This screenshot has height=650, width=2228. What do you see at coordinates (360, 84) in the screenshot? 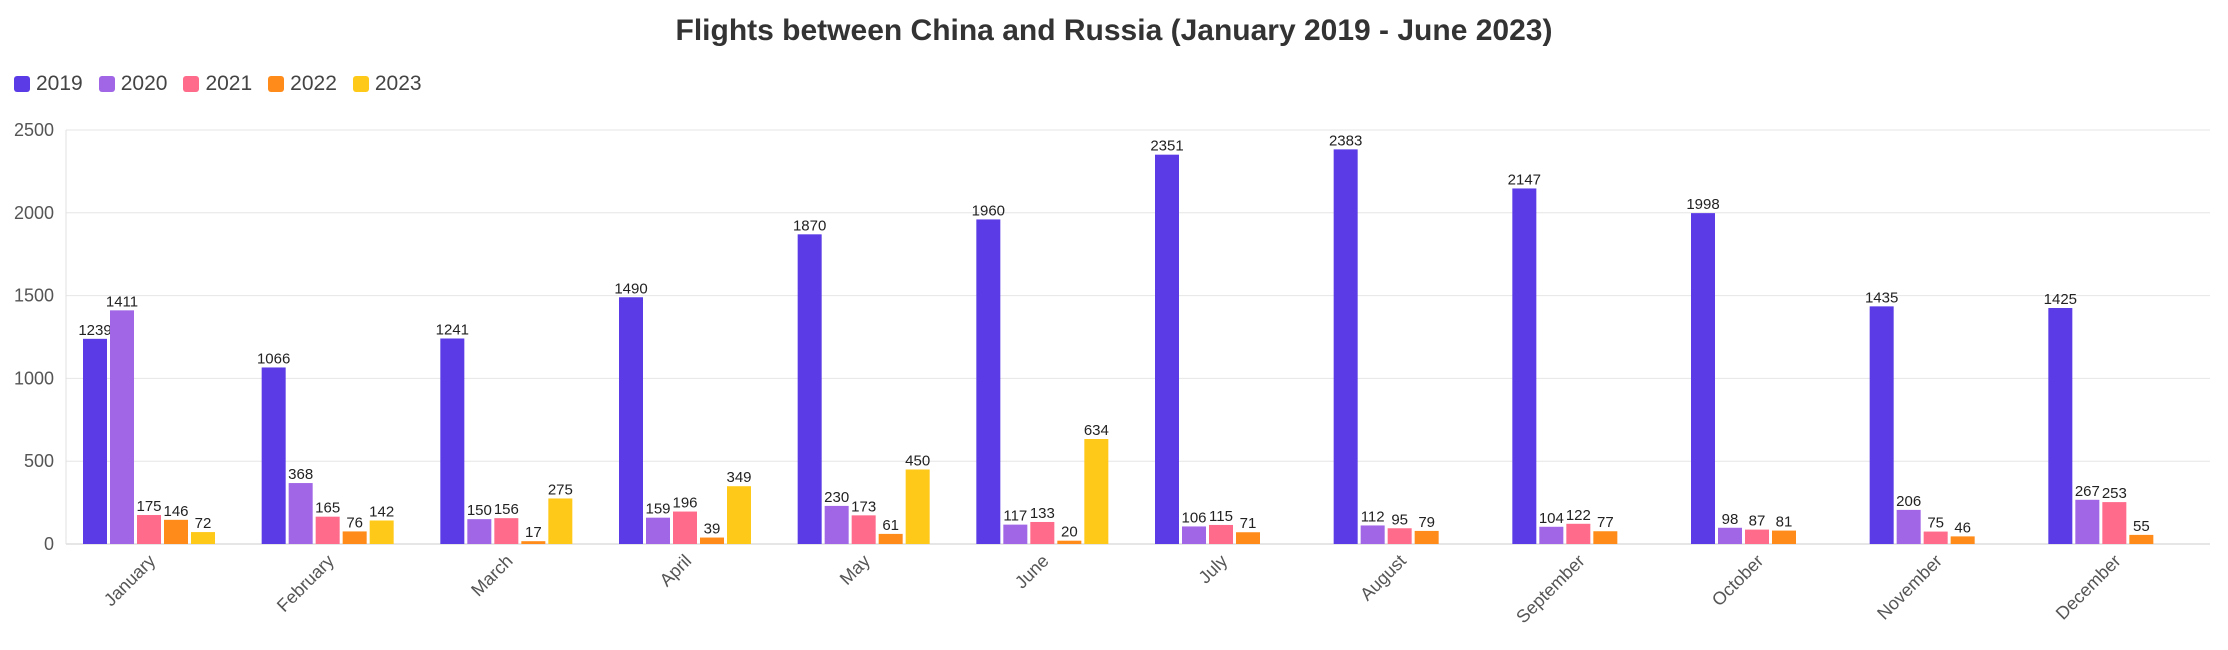
I see `legend-swatch-2023` at bounding box center [360, 84].